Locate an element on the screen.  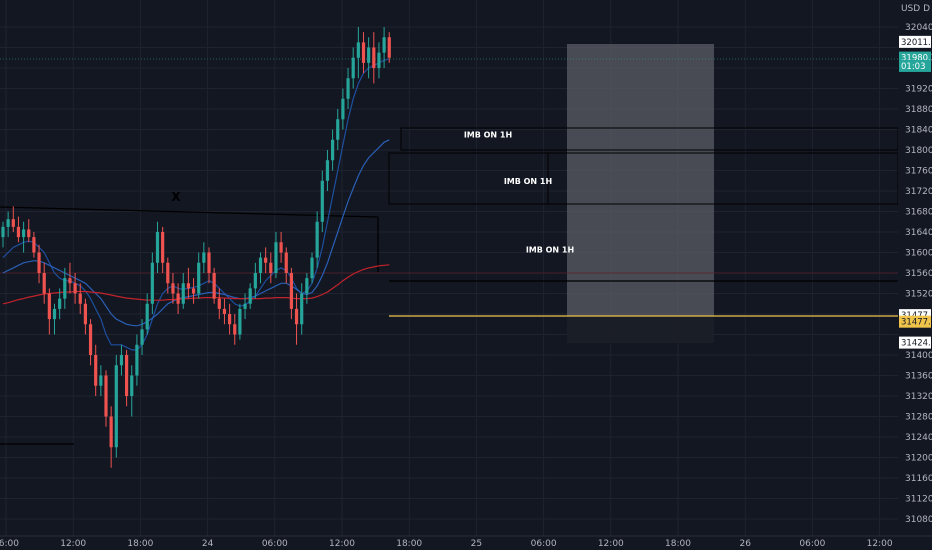
imbalance-zone is located at coordinates (468, 178).